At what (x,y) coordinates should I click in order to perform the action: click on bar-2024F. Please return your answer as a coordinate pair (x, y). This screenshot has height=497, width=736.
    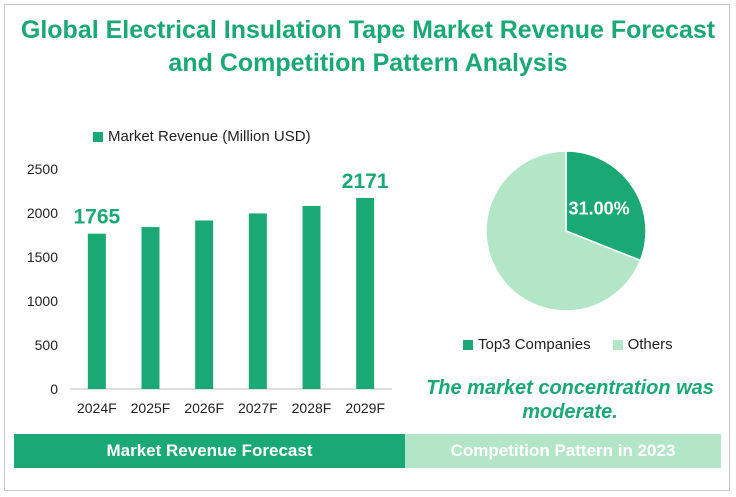
    Looking at the image, I should click on (96, 311).